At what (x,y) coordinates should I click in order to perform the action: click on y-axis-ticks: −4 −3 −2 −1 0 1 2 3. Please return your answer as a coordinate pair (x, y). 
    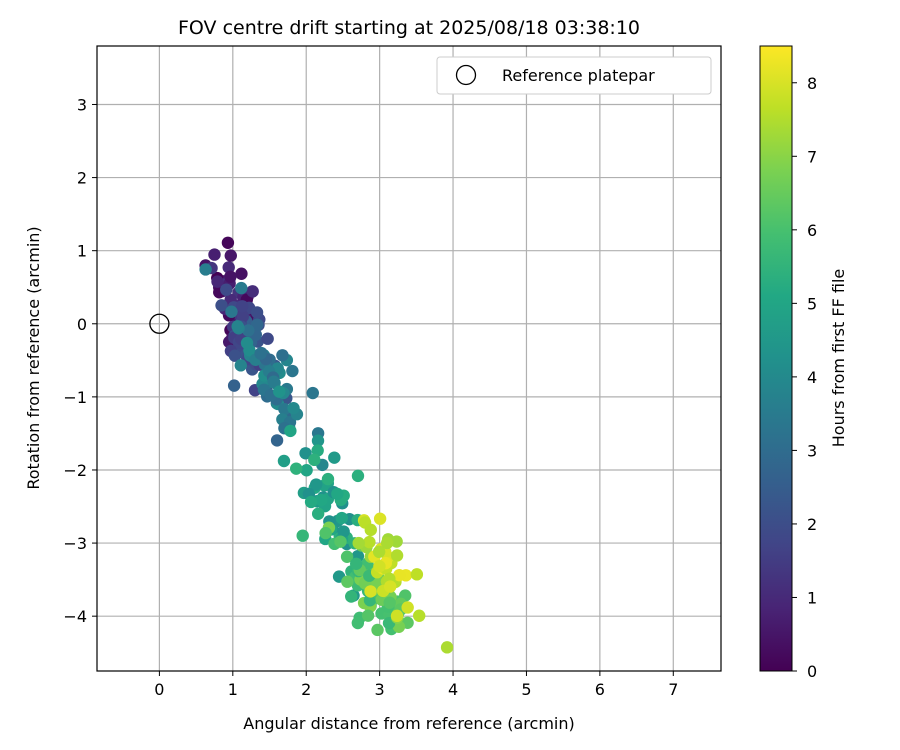
    Looking at the image, I should click on (80, 360).